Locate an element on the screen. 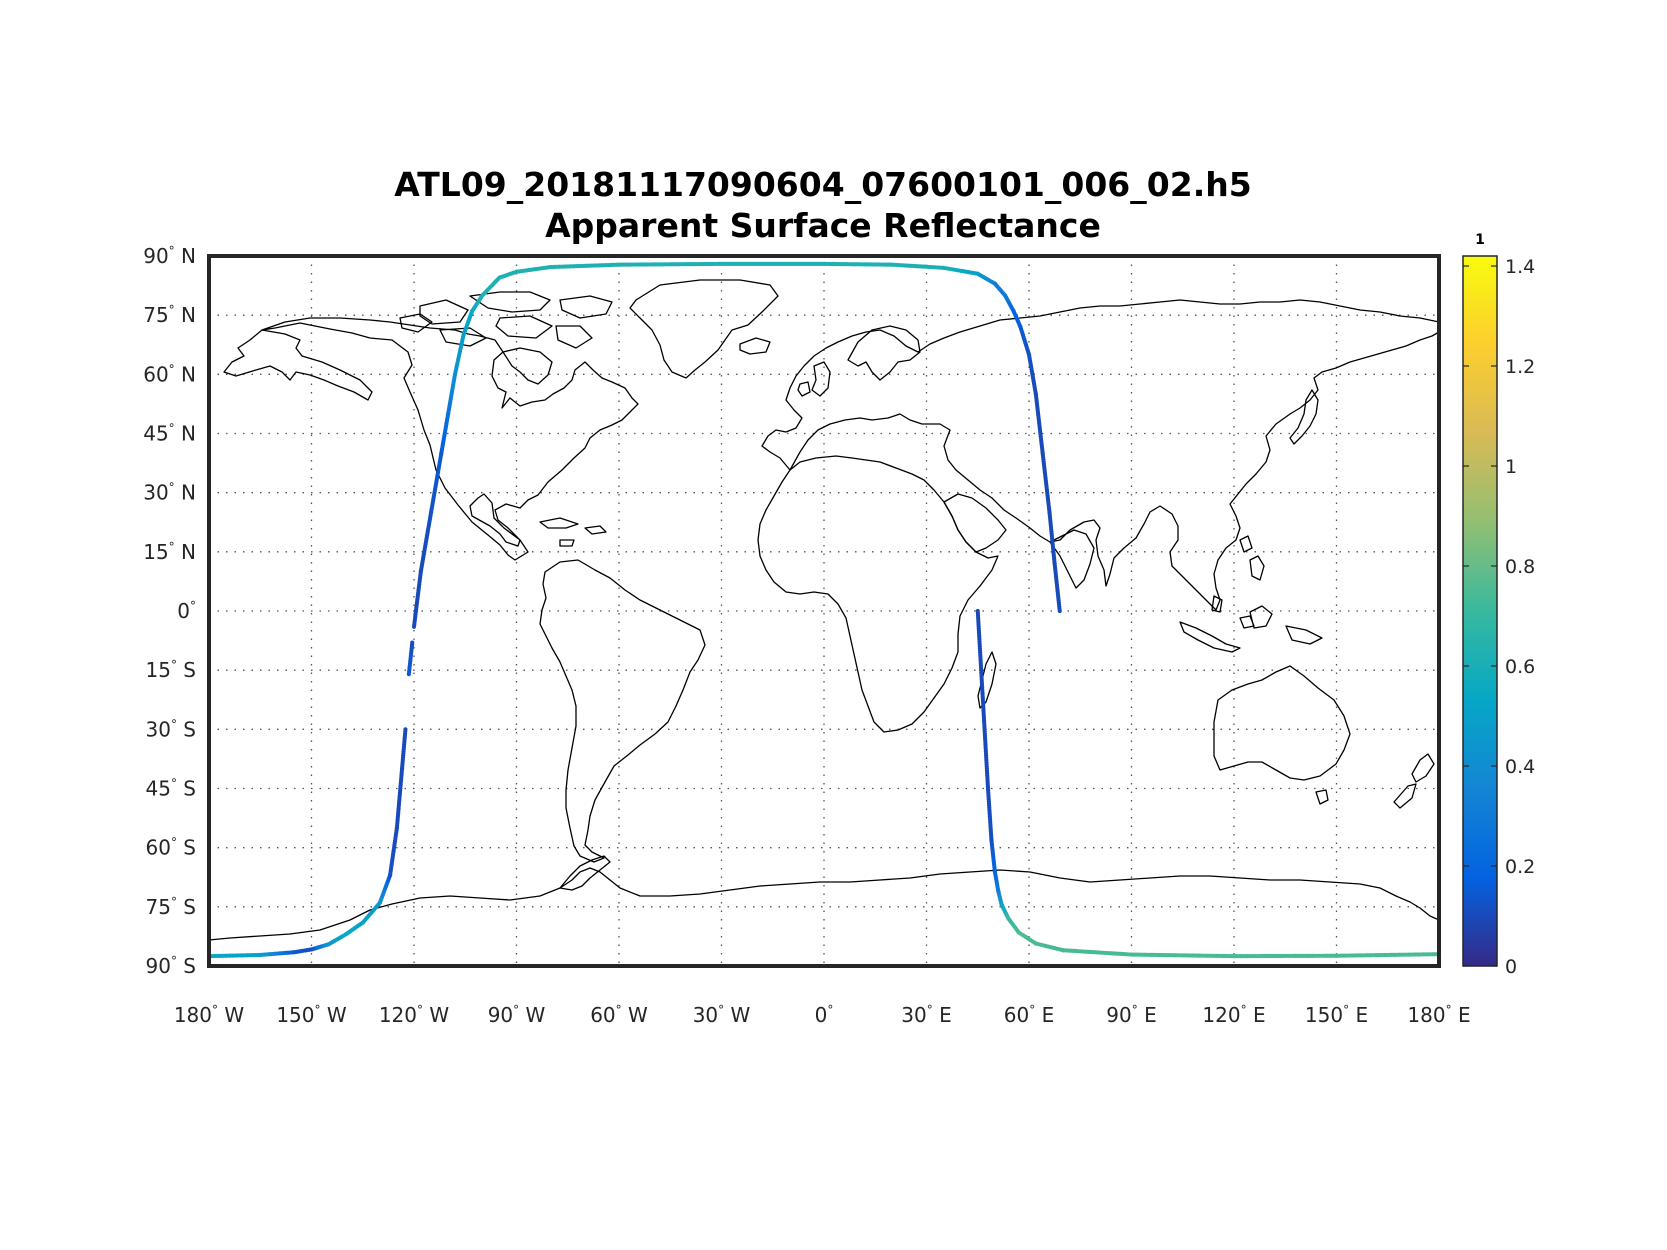 The height and width of the screenshot is (1250, 1667). africa-coastline is located at coordinates (878, 594).